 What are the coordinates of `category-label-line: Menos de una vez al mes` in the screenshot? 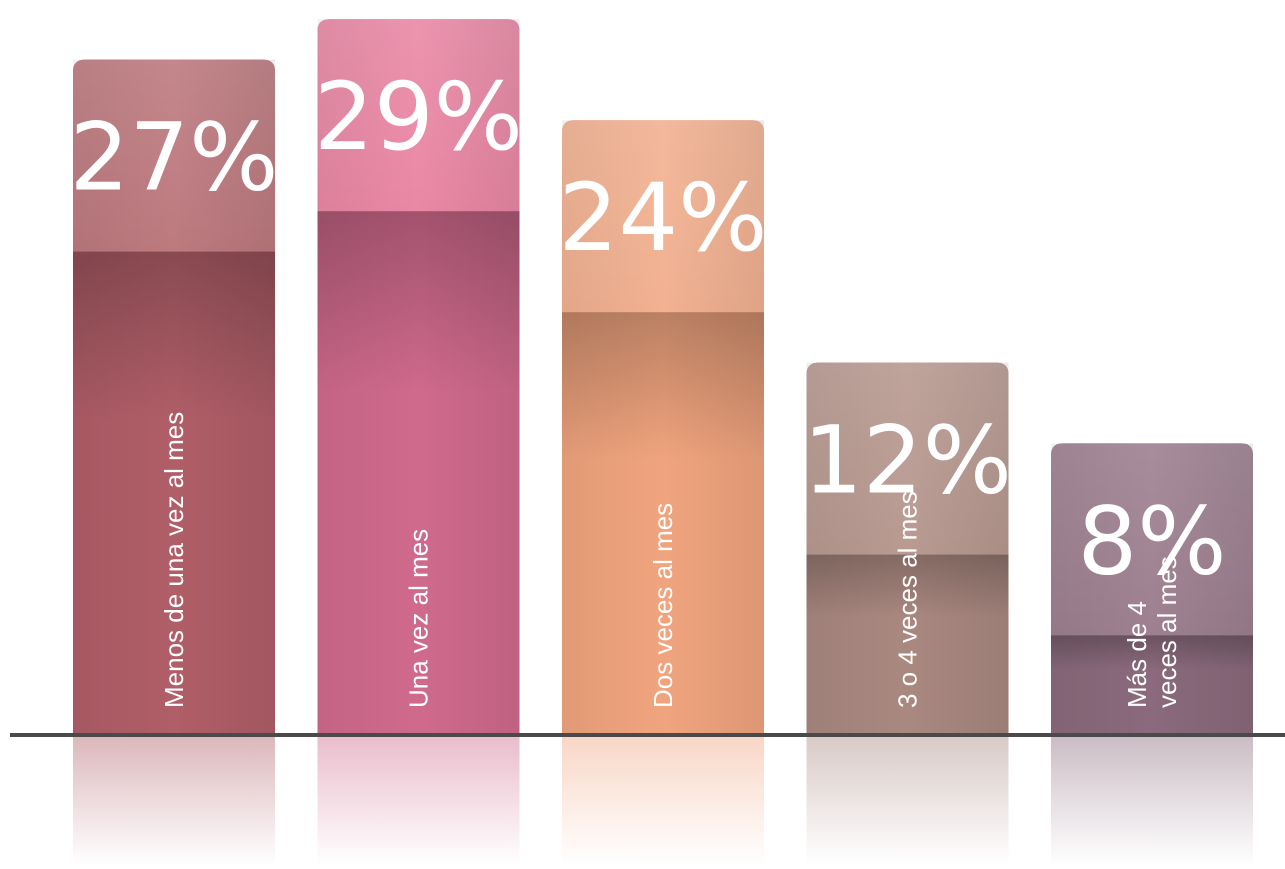 It's located at (174, 560).